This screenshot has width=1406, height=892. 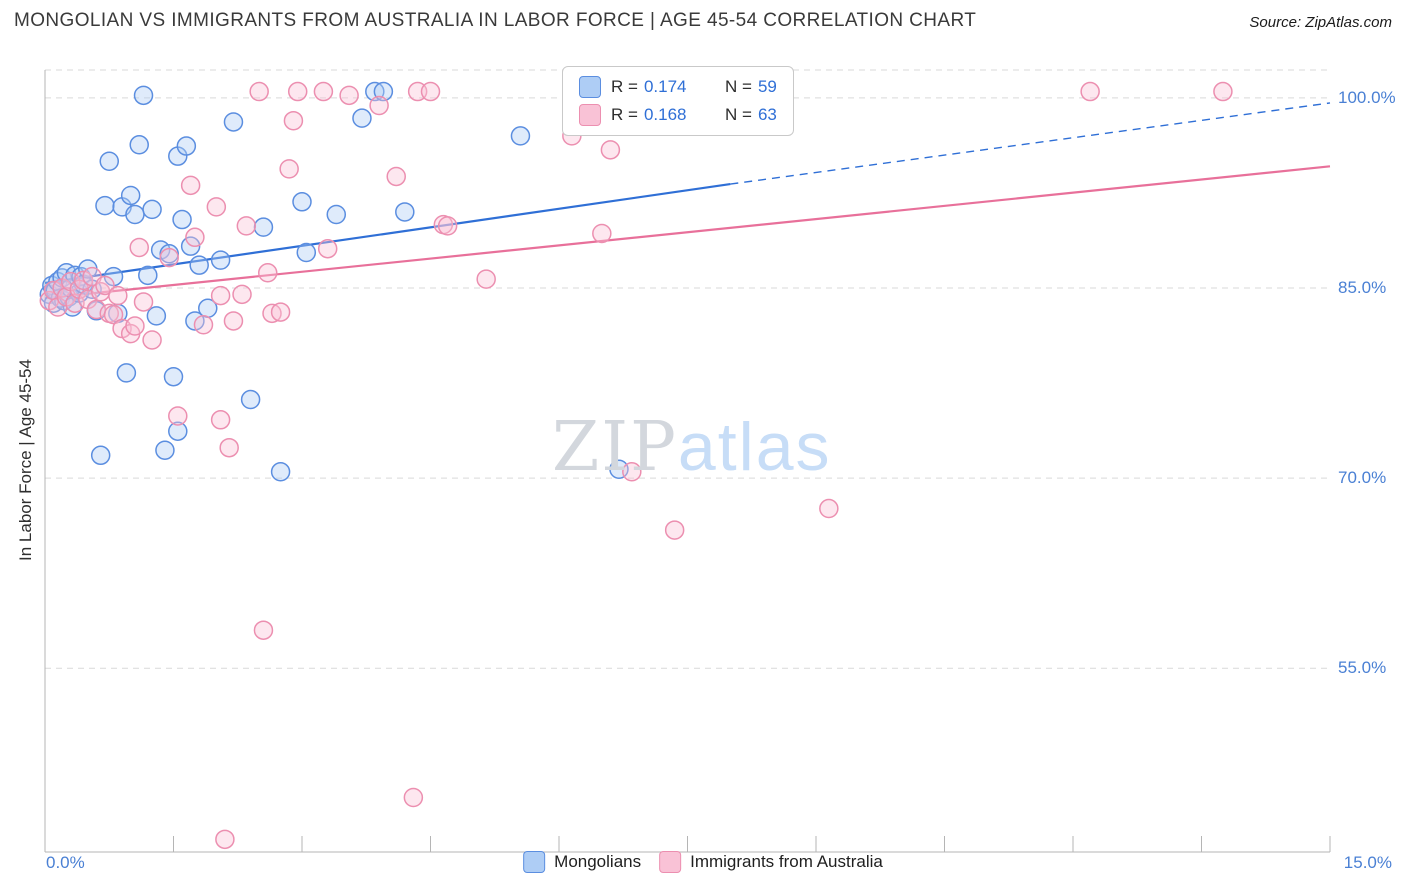 I want to click on source-link: ZipAtlas.com, so click(x=1348, y=22).